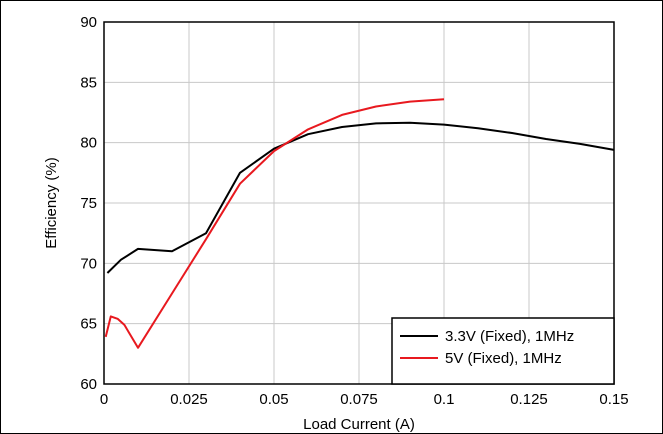 Image resolution: width=663 pixels, height=434 pixels. Describe the element at coordinates (88, 263) in the screenshot. I see `y-tick-label: 70` at that location.